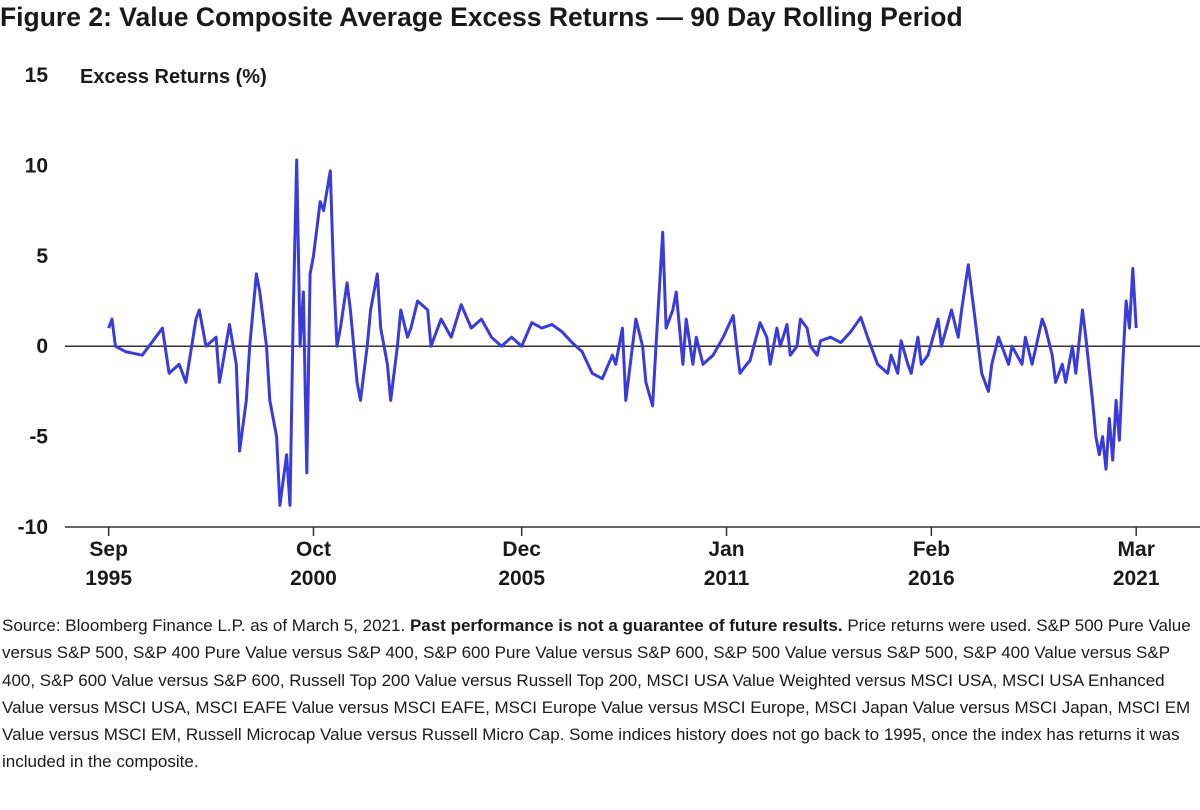 The height and width of the screenshot is (810, 1200). What do you see at coordinates (727, 564) in the screenshot?
I see `x-tick-label: Jan 2011` at bounding box center [727, 564].